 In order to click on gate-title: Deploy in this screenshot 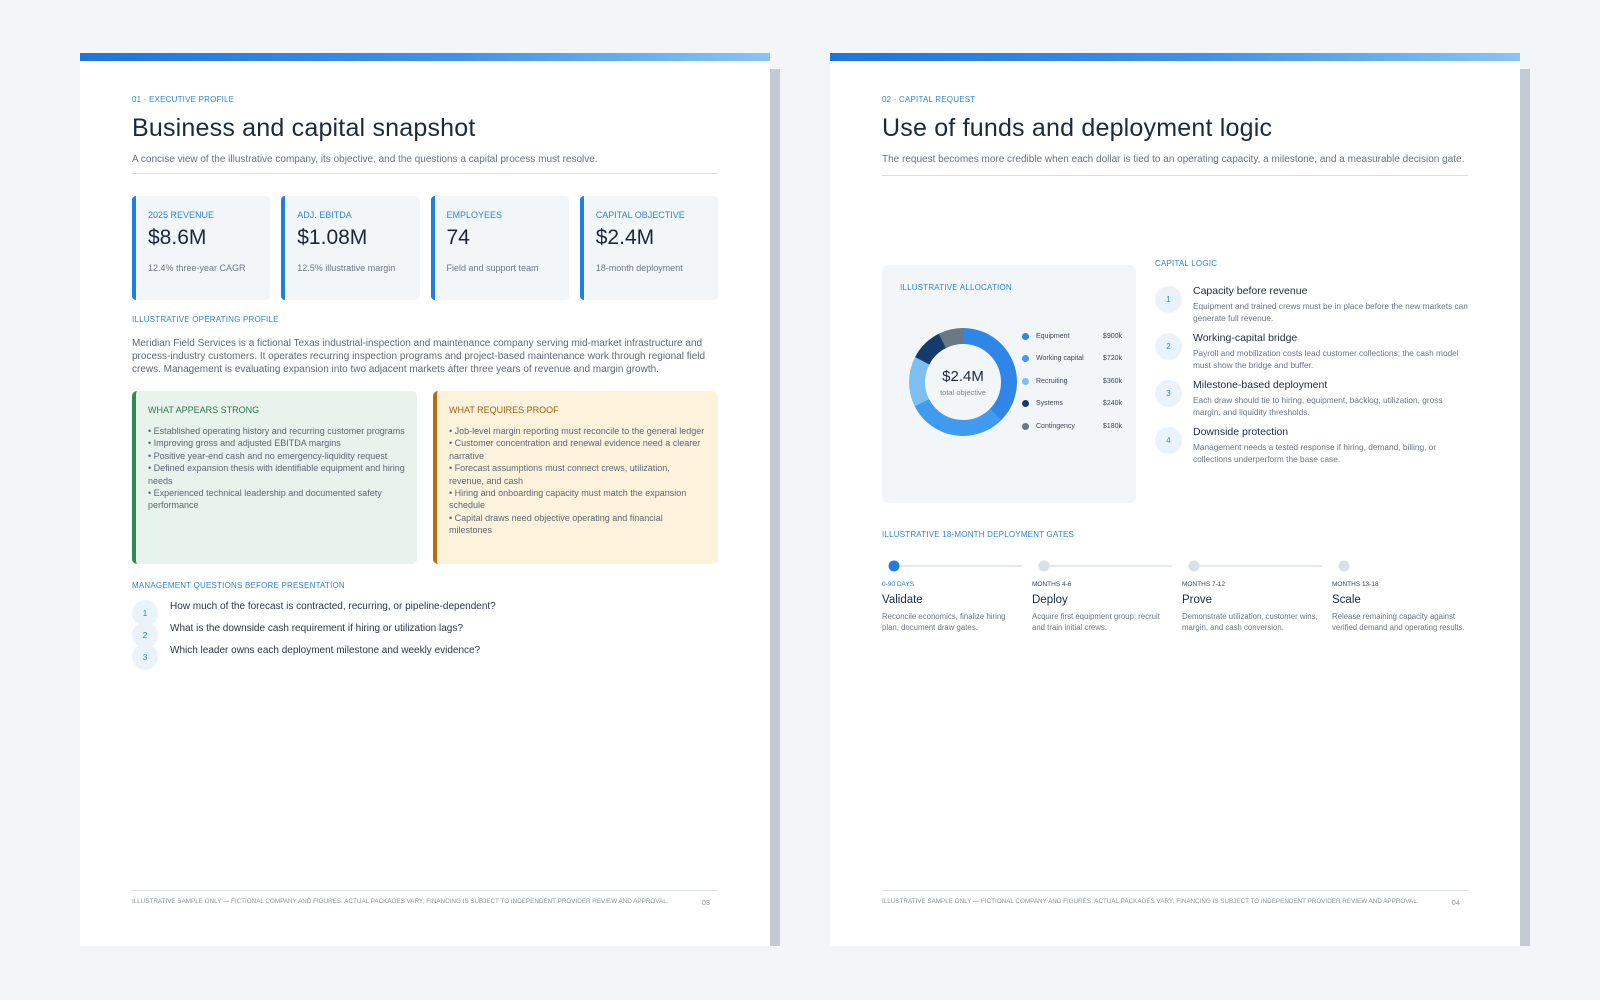, I will do `click(1050, 600)`.